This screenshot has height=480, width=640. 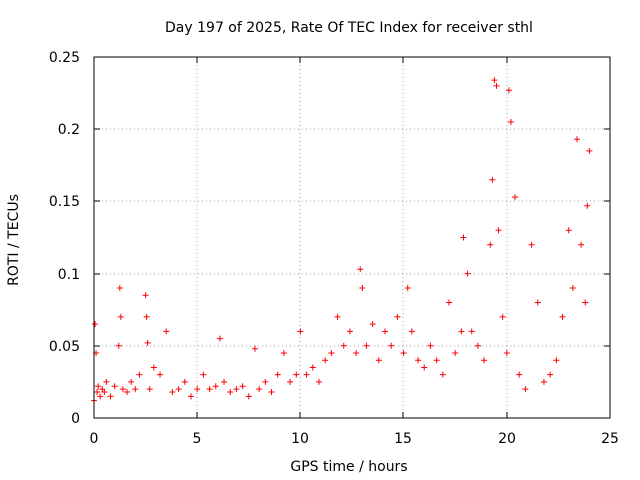 I want to click on y-tick-label: 0.2, so click(x=69, y=130).